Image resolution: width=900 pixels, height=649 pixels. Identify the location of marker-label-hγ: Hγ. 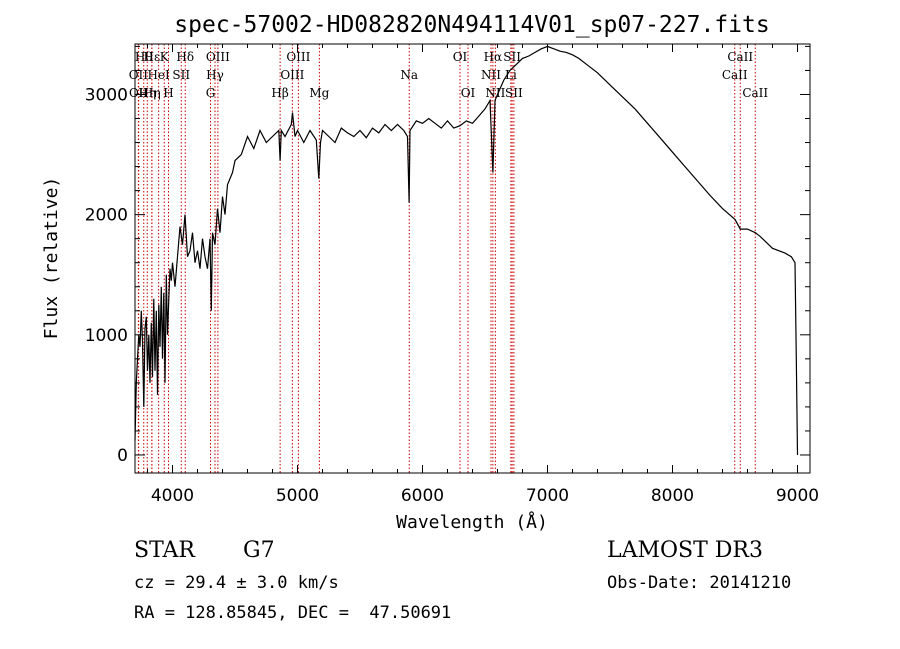
(215, 75).